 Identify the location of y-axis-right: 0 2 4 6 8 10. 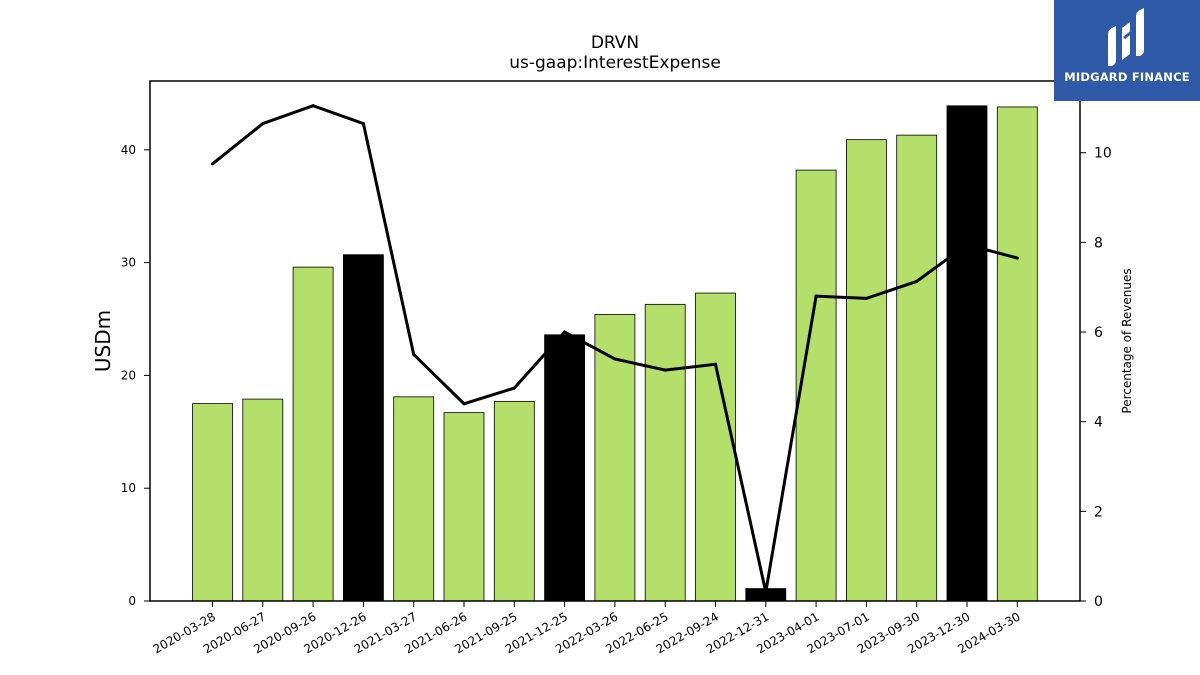
(1096, 378).